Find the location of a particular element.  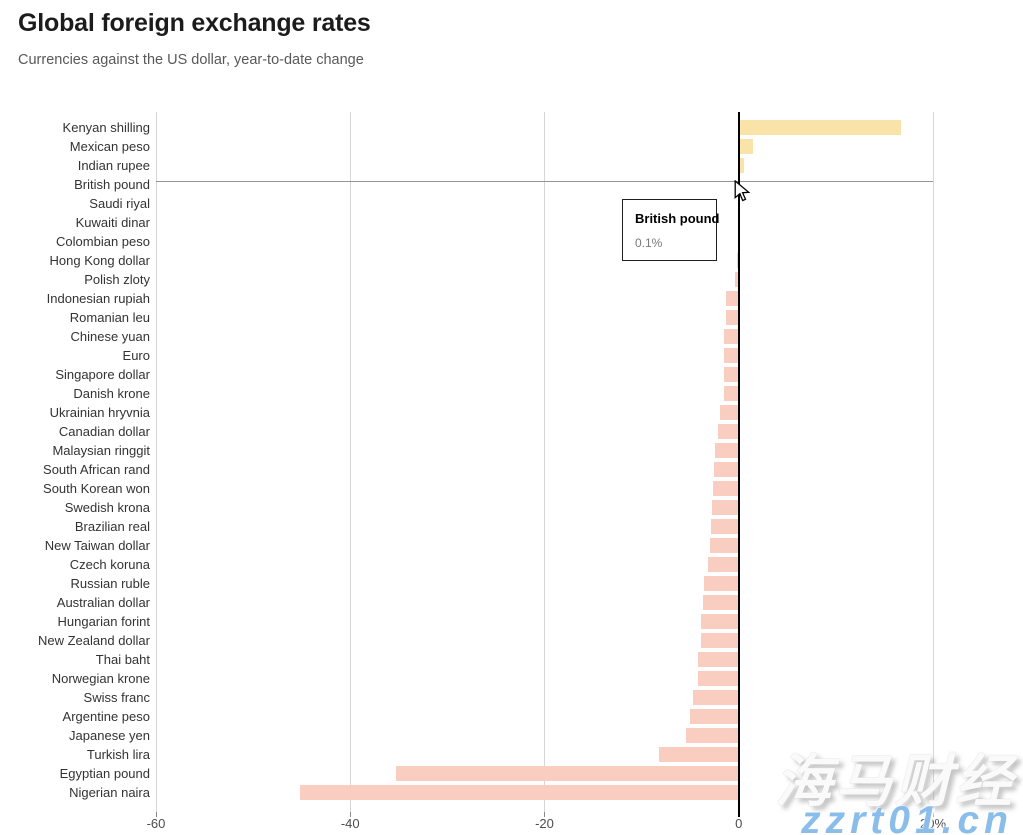

x-axis-tick-label: -20 is located at coordinates (544, 823).